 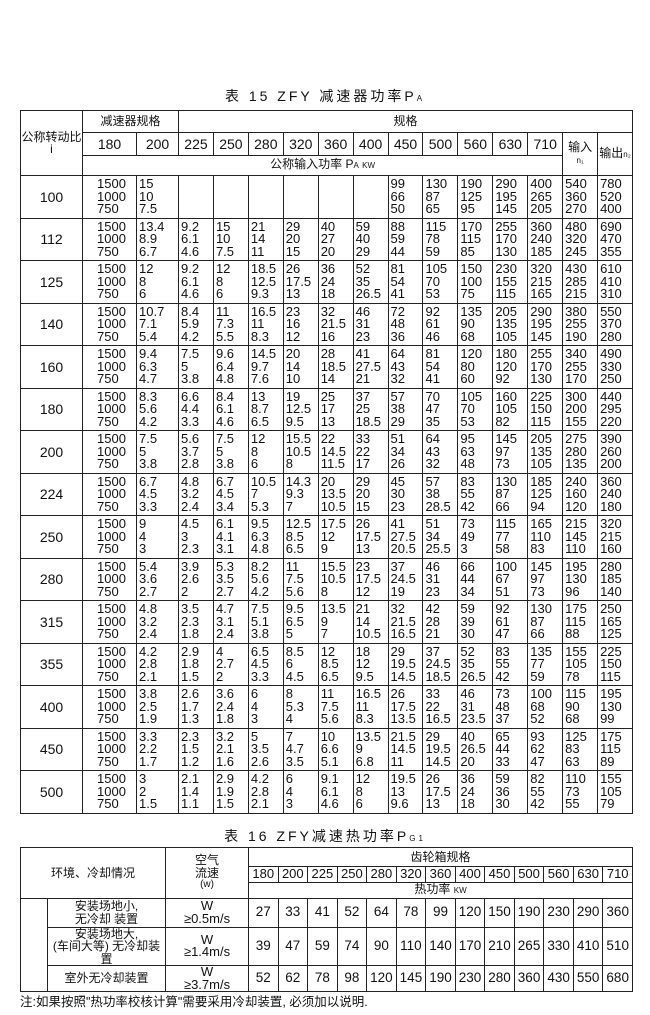 I want to click on cell-value: 3.9, so click(x=190, y=566).